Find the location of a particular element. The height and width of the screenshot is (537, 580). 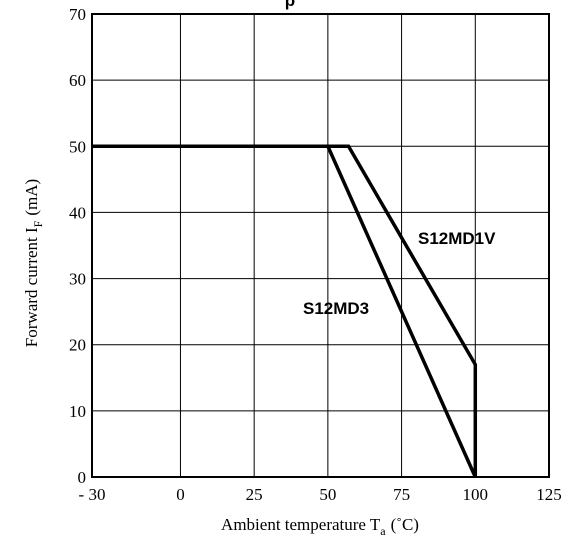

y-tick-label: 50 is located at coordinates (77, 146).